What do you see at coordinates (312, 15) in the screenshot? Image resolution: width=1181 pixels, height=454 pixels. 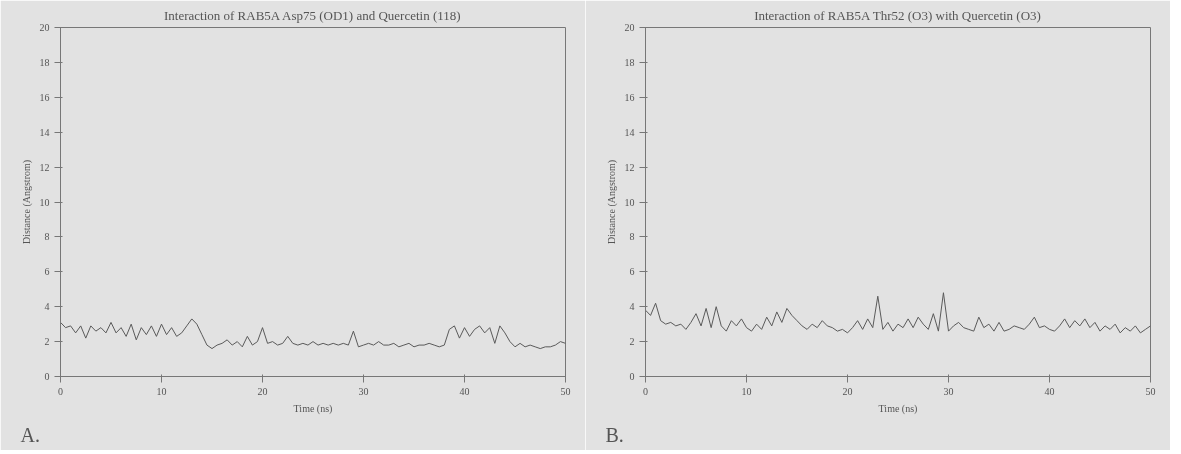 I see `chart-title: Interaction of RAB5A Asp75 (OD1) and Quercetin (118)` at bounding box center [312, 15].